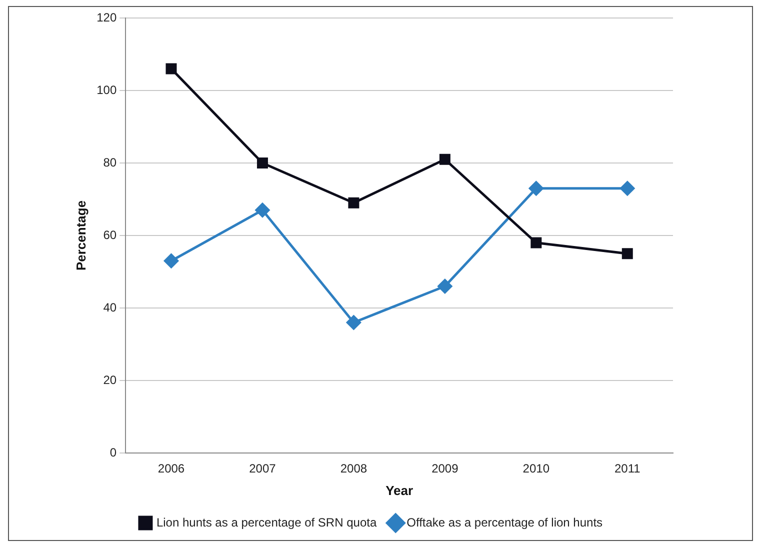 Image resolution: width=763 pixels, height=549 pixels. What do you see at coordinates (627, 469) in the screenshot?
I see `x-tick-label: 2011` at bounding box center [627, 469].